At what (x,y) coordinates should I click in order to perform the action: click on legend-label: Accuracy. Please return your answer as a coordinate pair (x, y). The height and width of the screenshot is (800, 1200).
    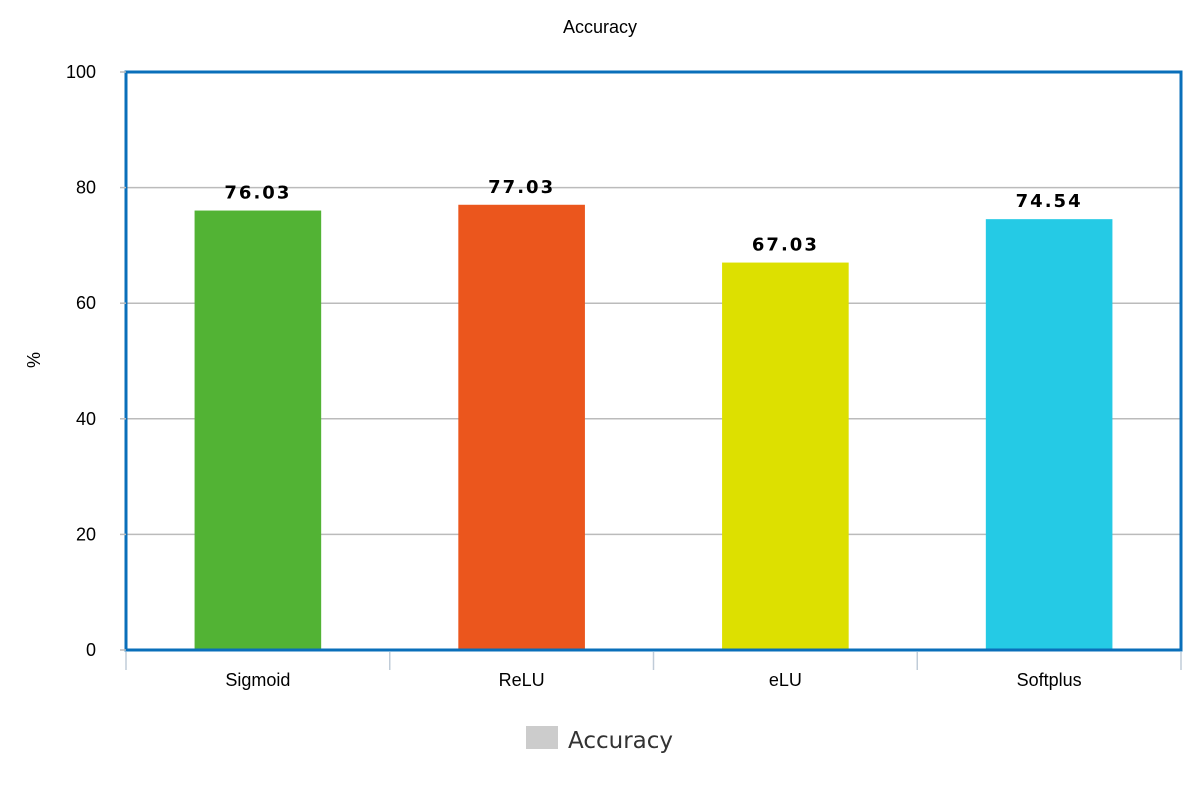
    Looking at the image, I should click on (620, 741).